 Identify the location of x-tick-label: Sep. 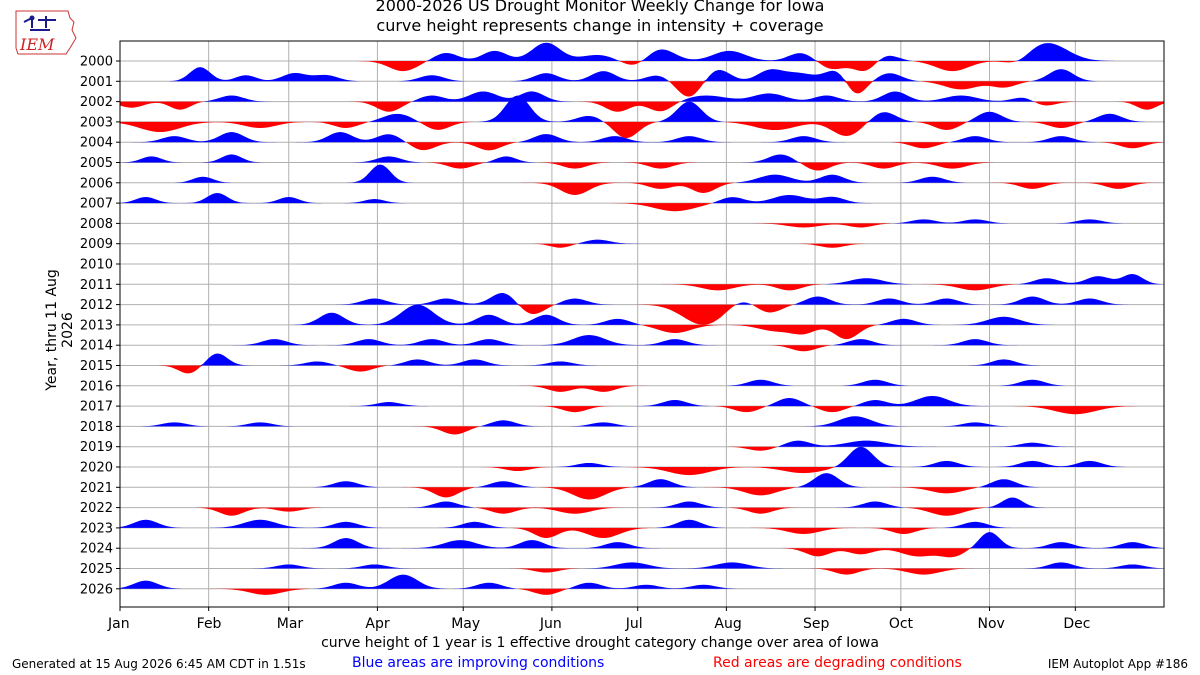
(816, 624).